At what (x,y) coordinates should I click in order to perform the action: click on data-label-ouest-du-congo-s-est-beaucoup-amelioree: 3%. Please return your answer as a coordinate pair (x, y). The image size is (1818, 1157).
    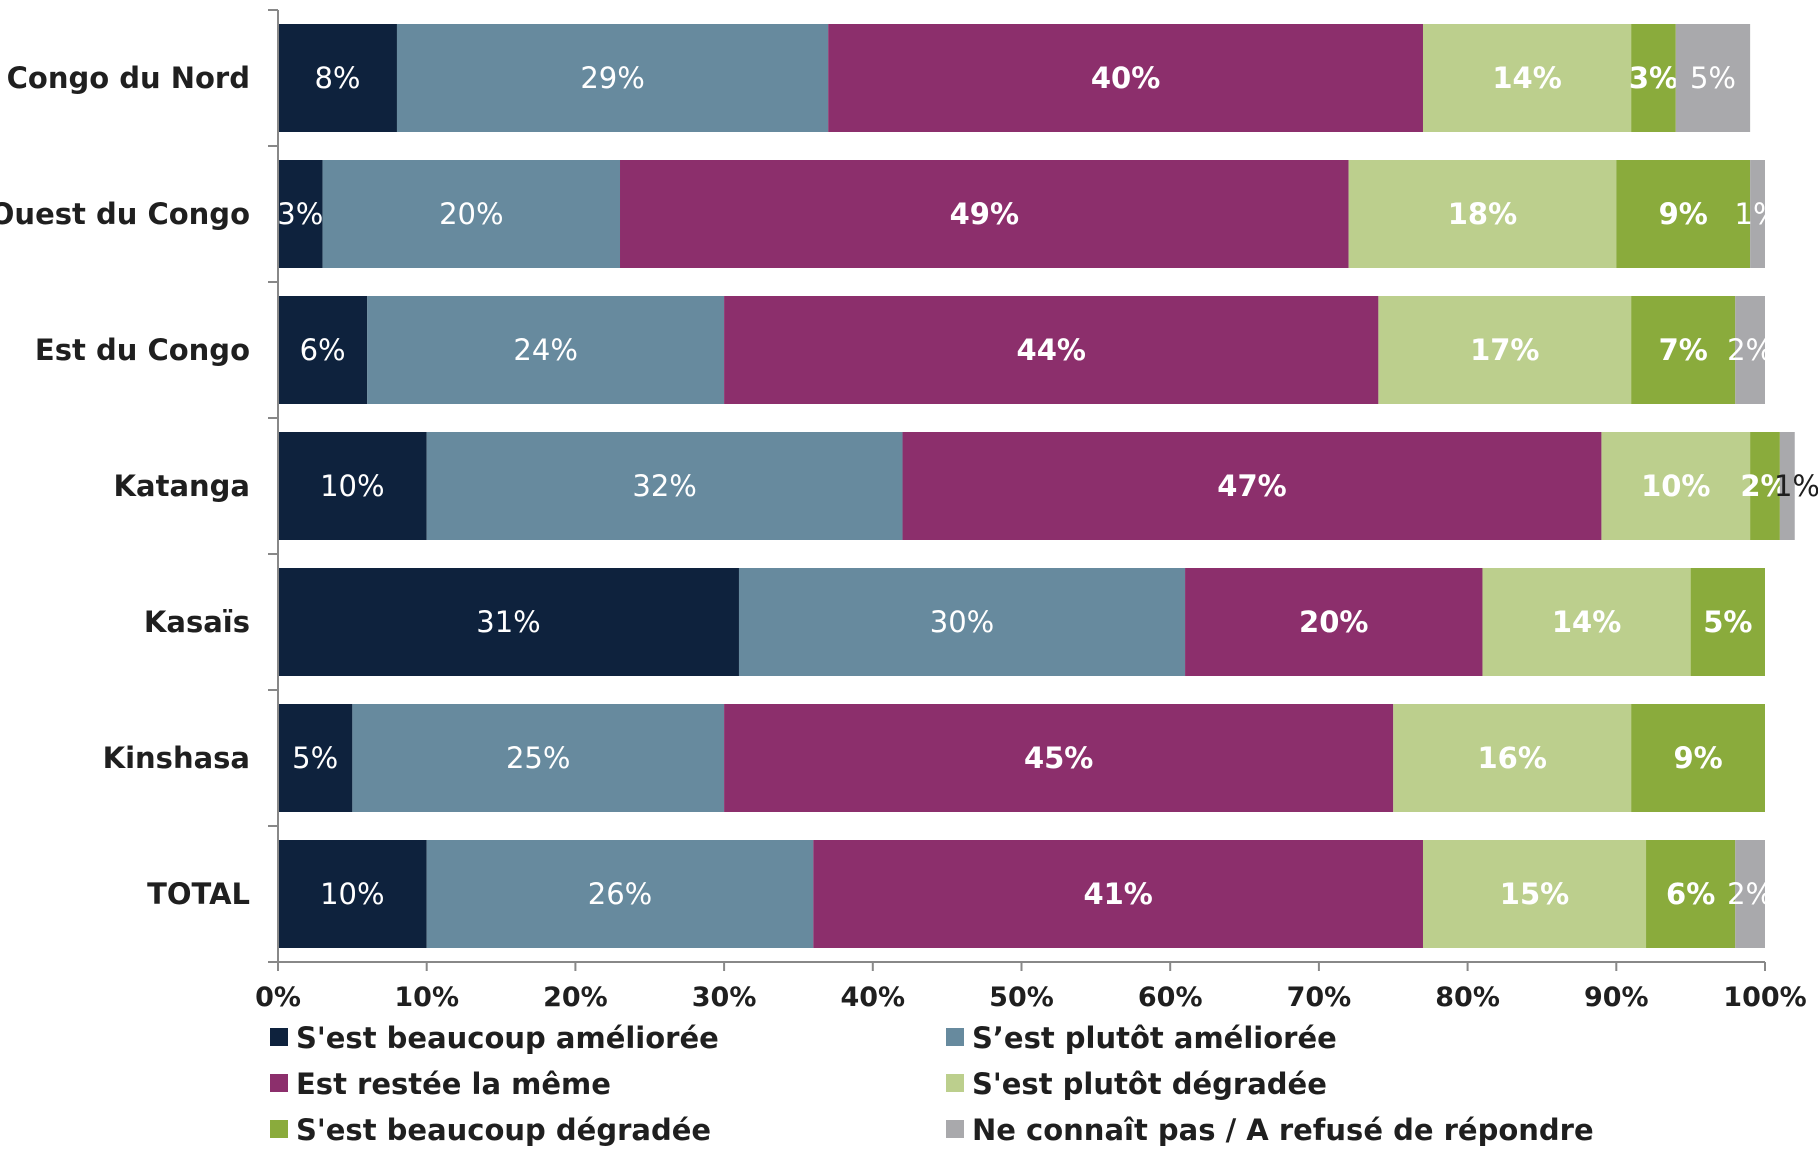
    Looking at the image, I should click on (300, 214).